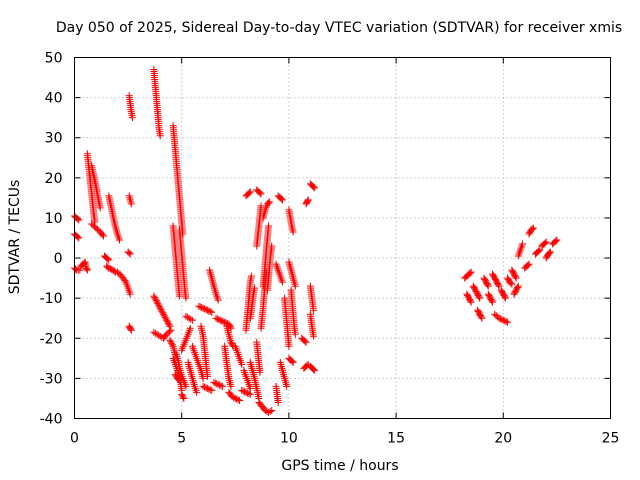 This screenshot has height=480, width=640. What do you see at coordinates (74, 439) in the screenshot?
I see `x-tick-label: 0` at bounding box center [74, 439].